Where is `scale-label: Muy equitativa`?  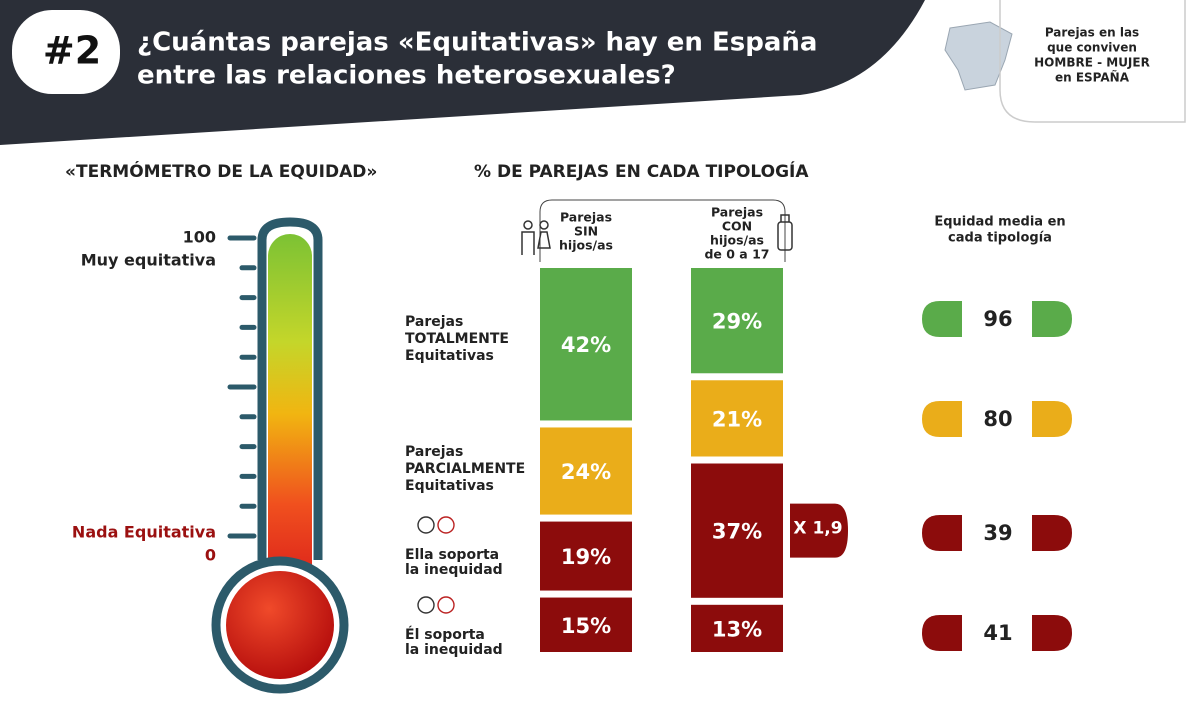 scale-label: Muy equitativa is located at coordinates (148, 260).